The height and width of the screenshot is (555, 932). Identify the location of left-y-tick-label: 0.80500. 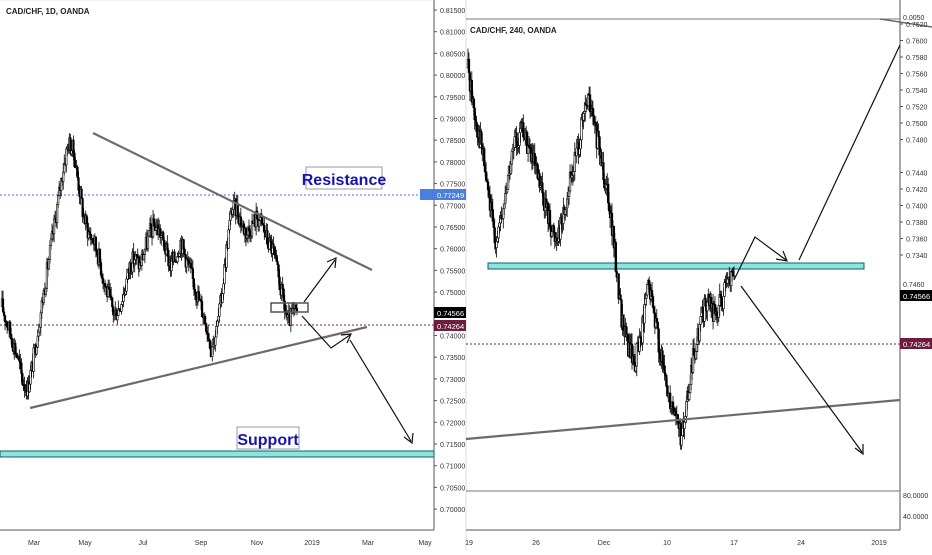
(452, 54).